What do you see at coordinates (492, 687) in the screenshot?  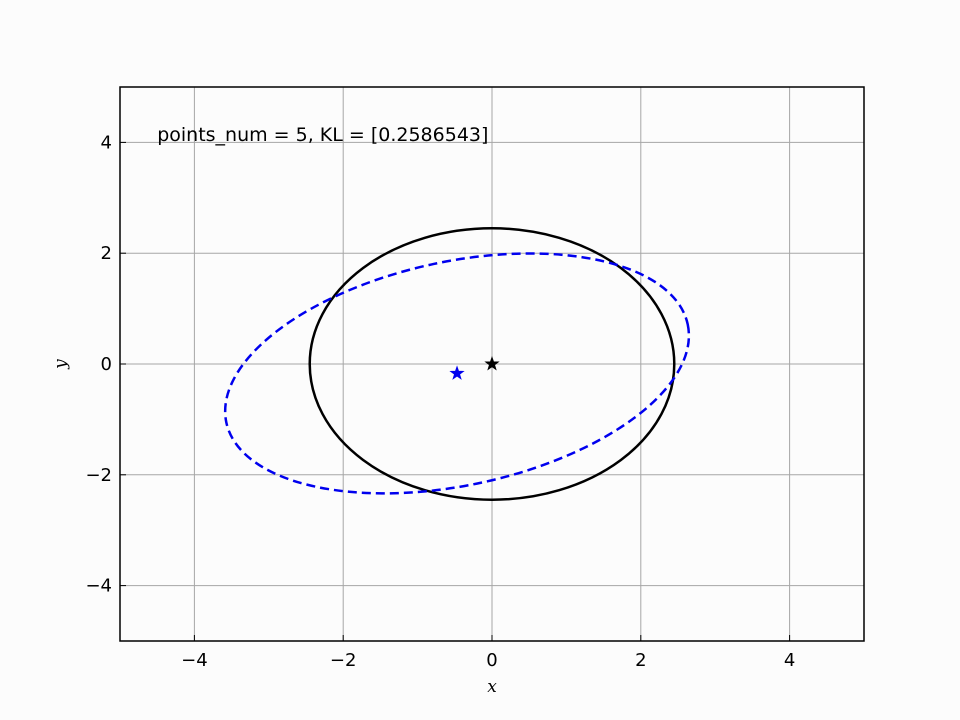 I see `x-axis-label: x` at bounding box center [492, 687].